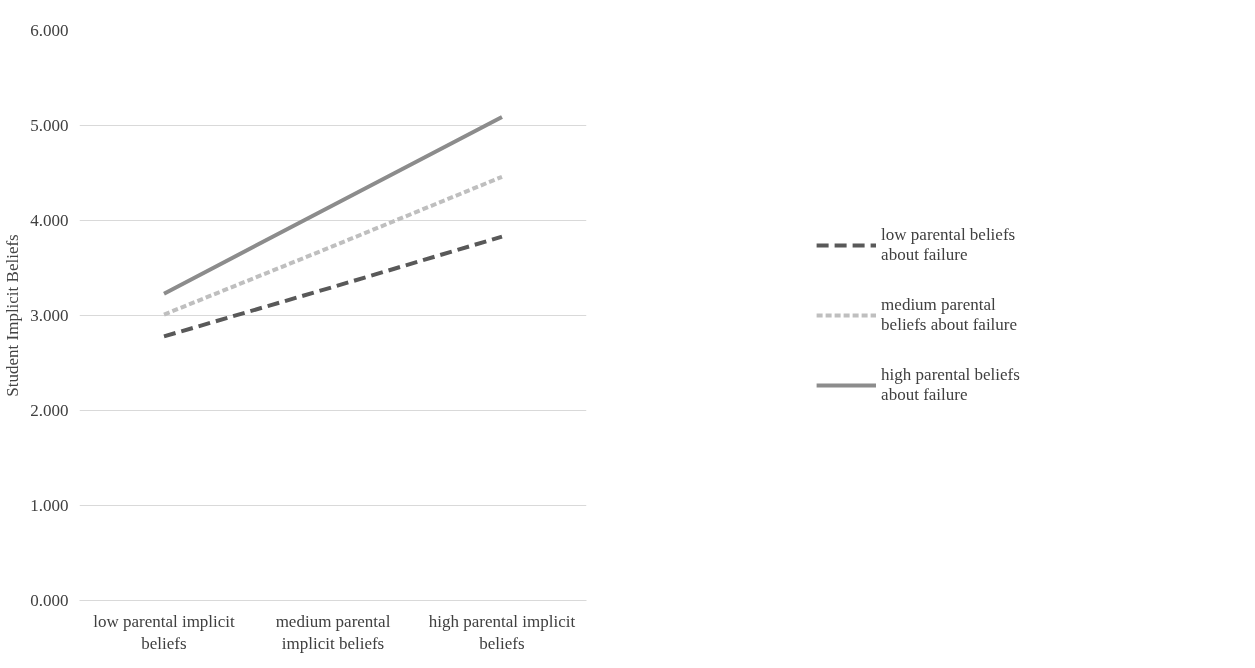 This screenshot has width=1255, height=668. What do you see at coordinates (49, 125) in the screenshot?
I see `y-tick-label: 5.000` at bounding box center [49, 125].